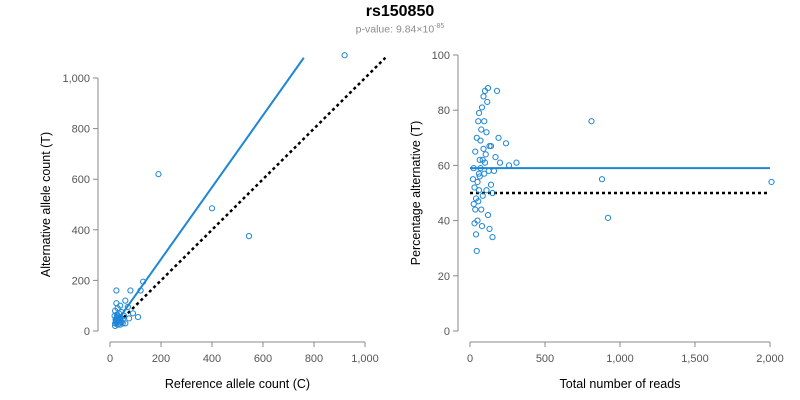 The height and width of the screenshot is (400, 800). What do you see at coordinates (441, 56) in the screenshot?
I see `y-tick-label: 100` at bounding box center [441, 56].